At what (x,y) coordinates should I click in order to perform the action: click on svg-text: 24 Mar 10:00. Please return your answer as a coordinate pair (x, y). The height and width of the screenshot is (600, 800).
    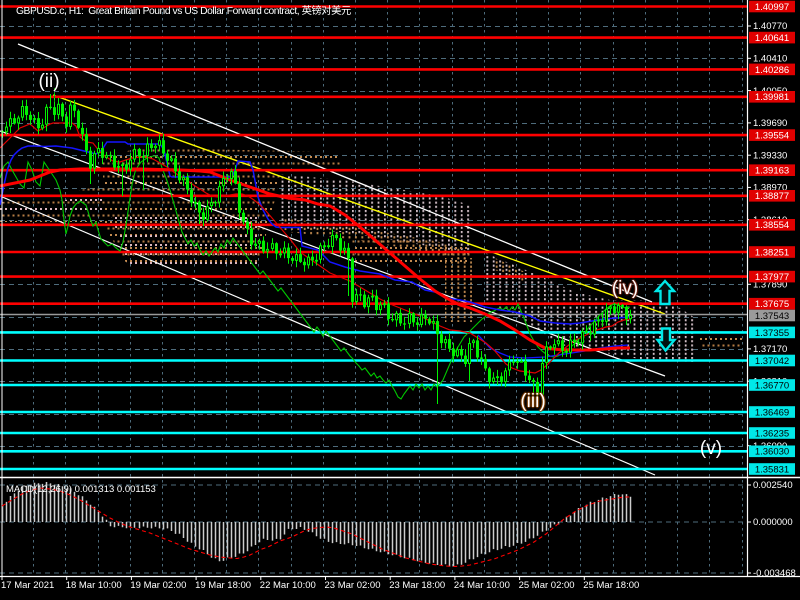
    Looking at the image, I should click on (482, 585).